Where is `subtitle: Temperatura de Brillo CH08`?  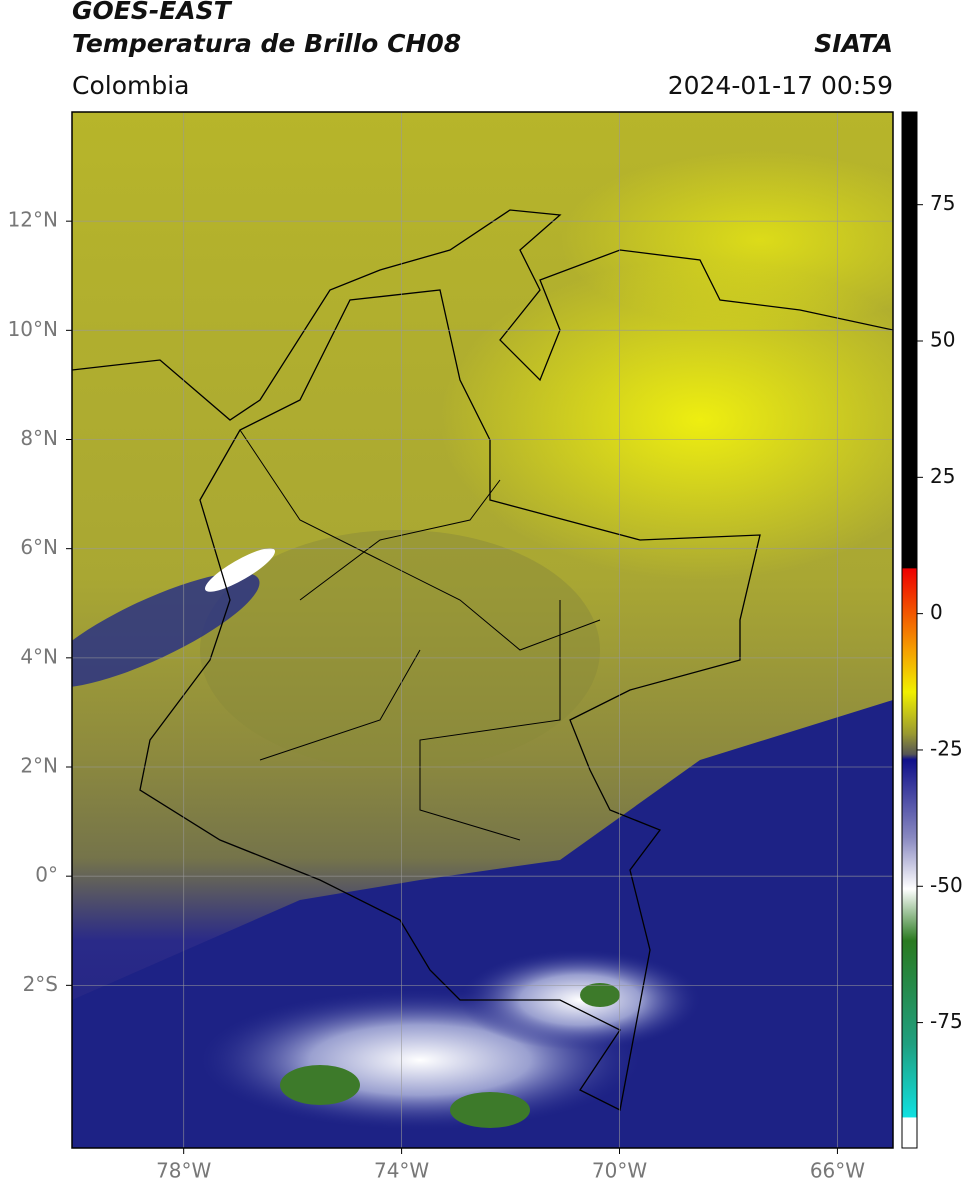
subtitle: Temperatura de Brillo CH08 is located at coordinates (266, 43).